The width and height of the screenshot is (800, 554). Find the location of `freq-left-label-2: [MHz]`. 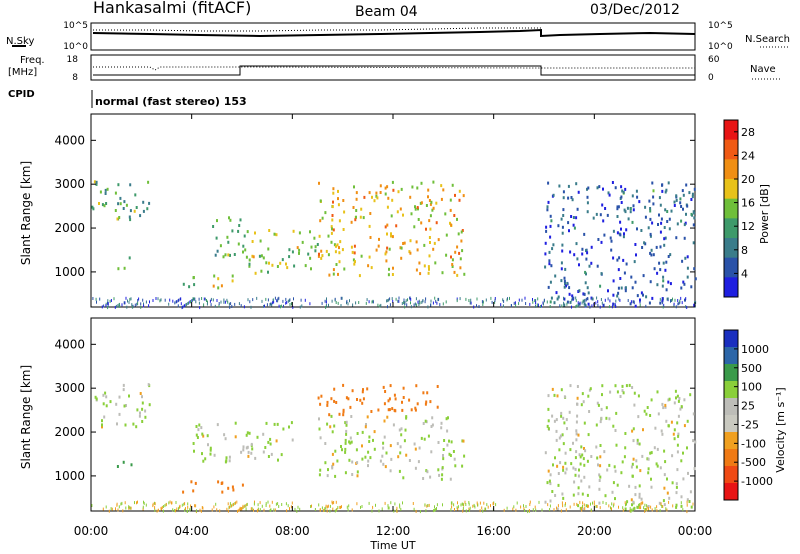

freq-left-label-2: [MHz] is located at coordinates (22, 72).